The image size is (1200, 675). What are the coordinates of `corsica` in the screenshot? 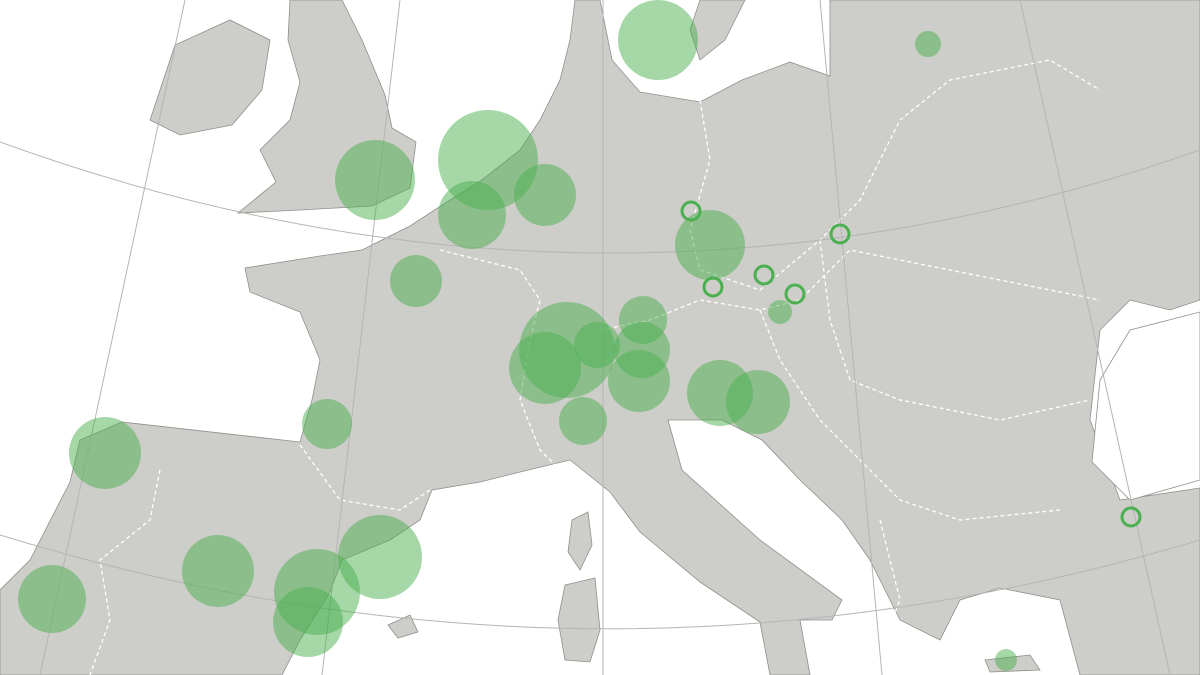 It's located at (580, 541).